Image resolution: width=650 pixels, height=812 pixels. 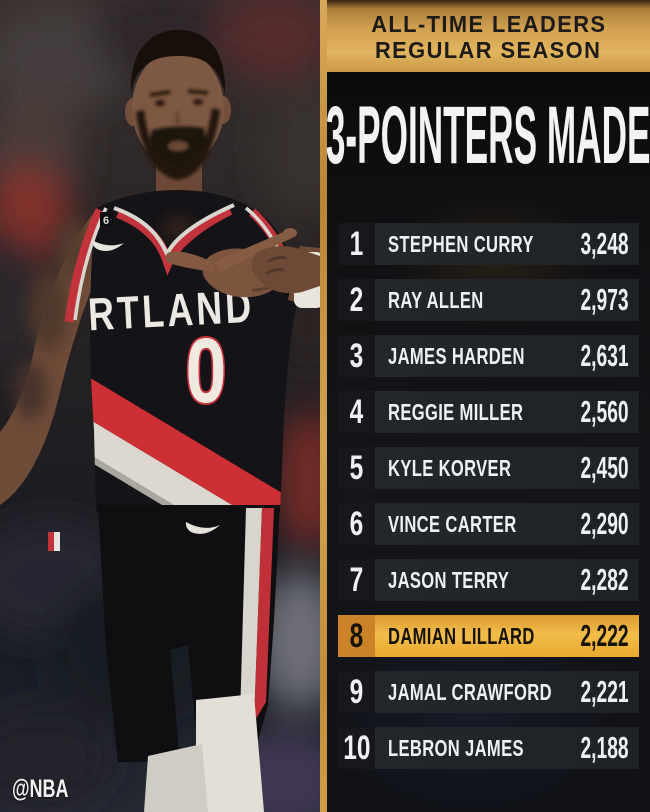 I want to click on stat-value: 2,188, so click(x=604, y=747).